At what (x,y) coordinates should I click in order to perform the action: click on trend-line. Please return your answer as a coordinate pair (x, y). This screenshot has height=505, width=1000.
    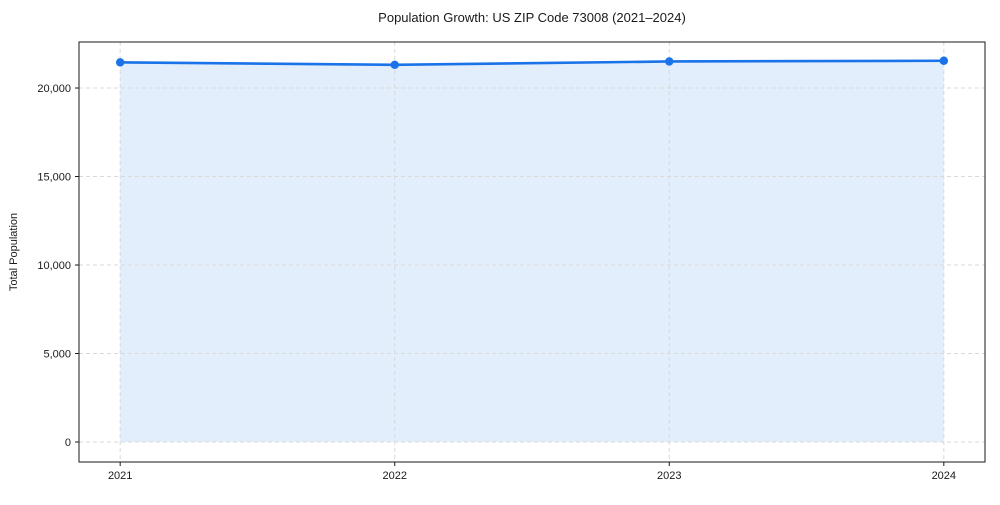
    Looking at the image, I should click on (532, 63).